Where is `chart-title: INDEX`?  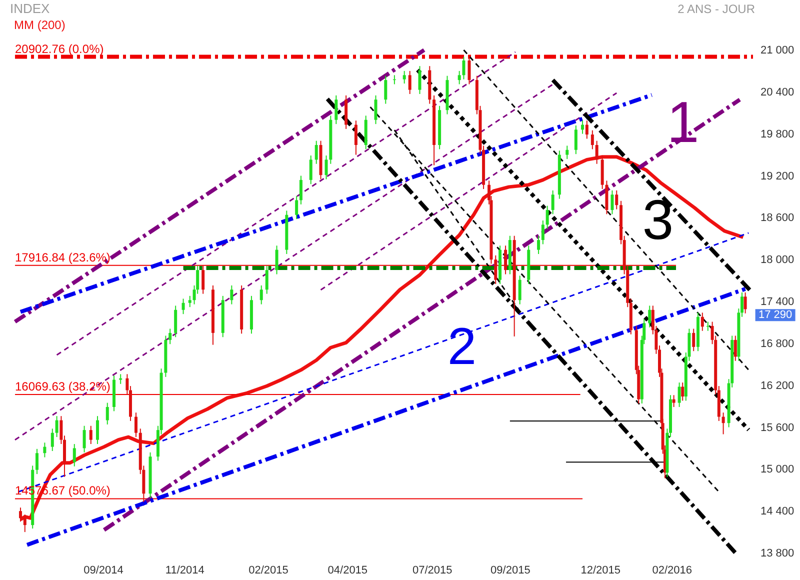
chart-title: INDEX is located at coordinates (30, 8).